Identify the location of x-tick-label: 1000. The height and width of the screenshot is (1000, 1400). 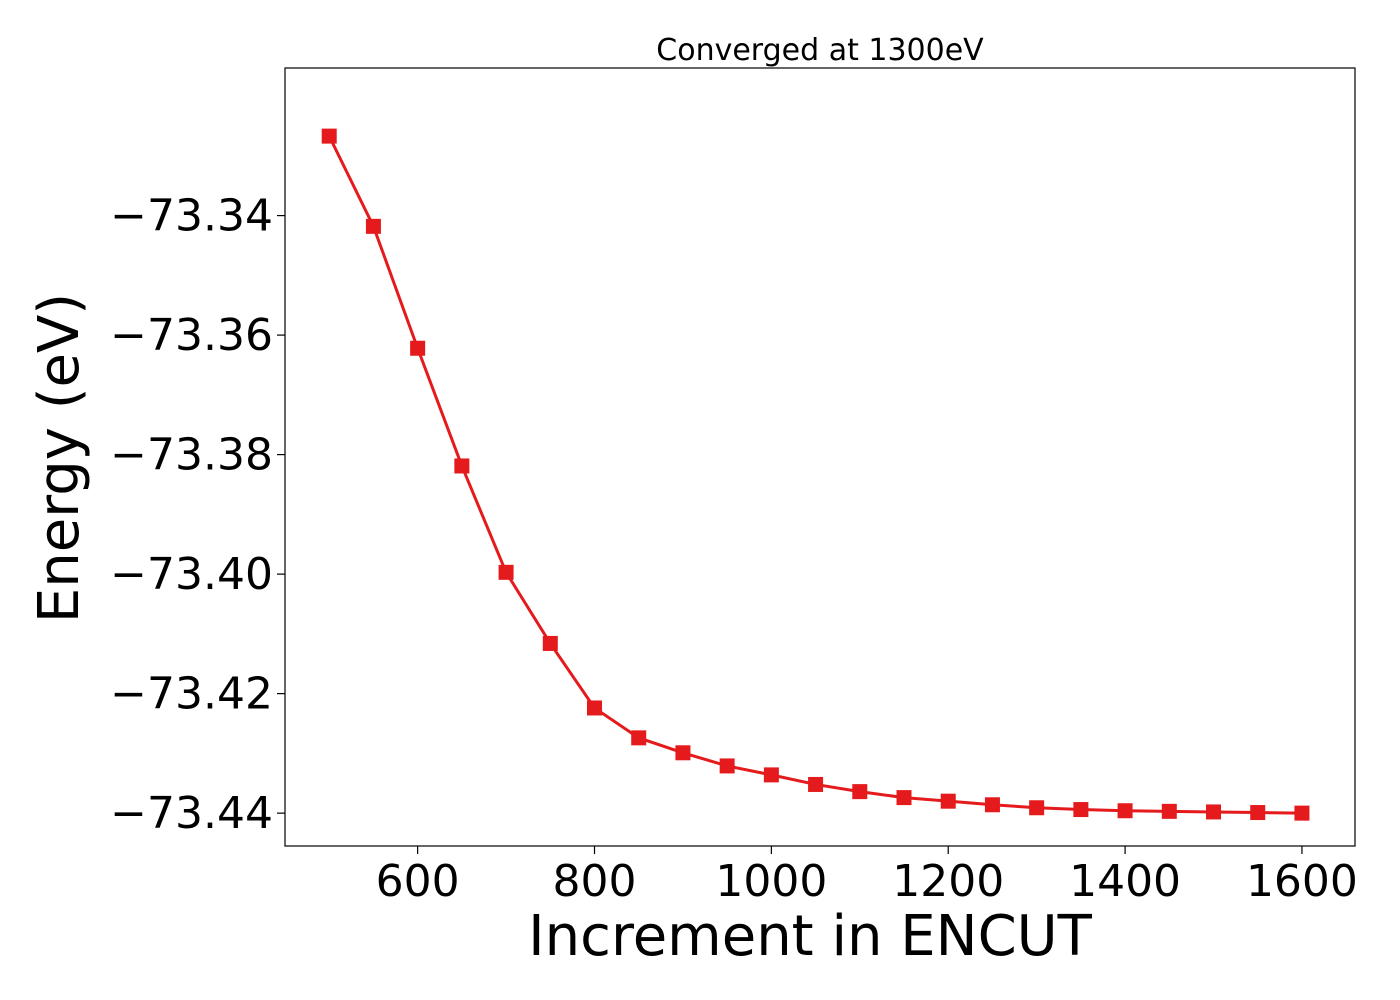
(771, 881).